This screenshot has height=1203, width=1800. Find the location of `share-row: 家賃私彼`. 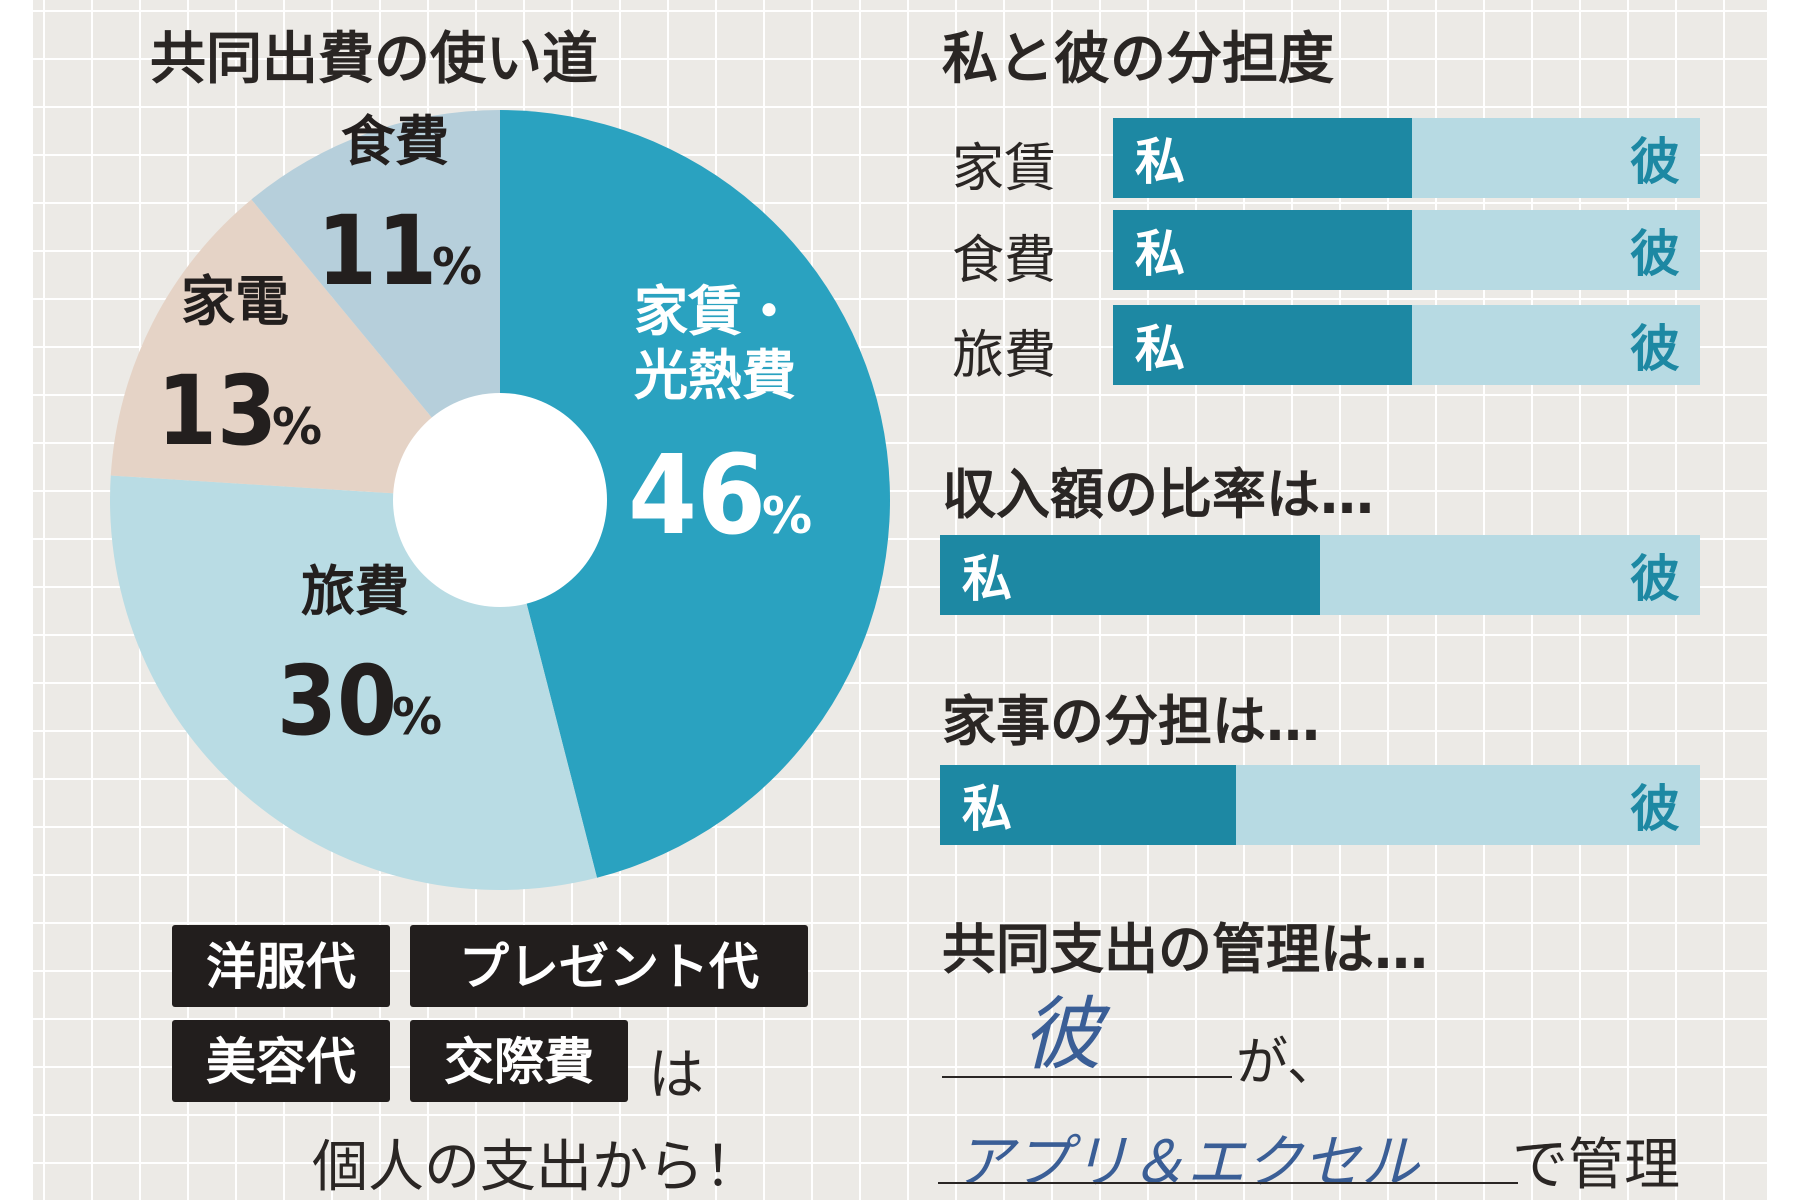

share-row: 家賃私彼 is located at coordinates (1325, 158).